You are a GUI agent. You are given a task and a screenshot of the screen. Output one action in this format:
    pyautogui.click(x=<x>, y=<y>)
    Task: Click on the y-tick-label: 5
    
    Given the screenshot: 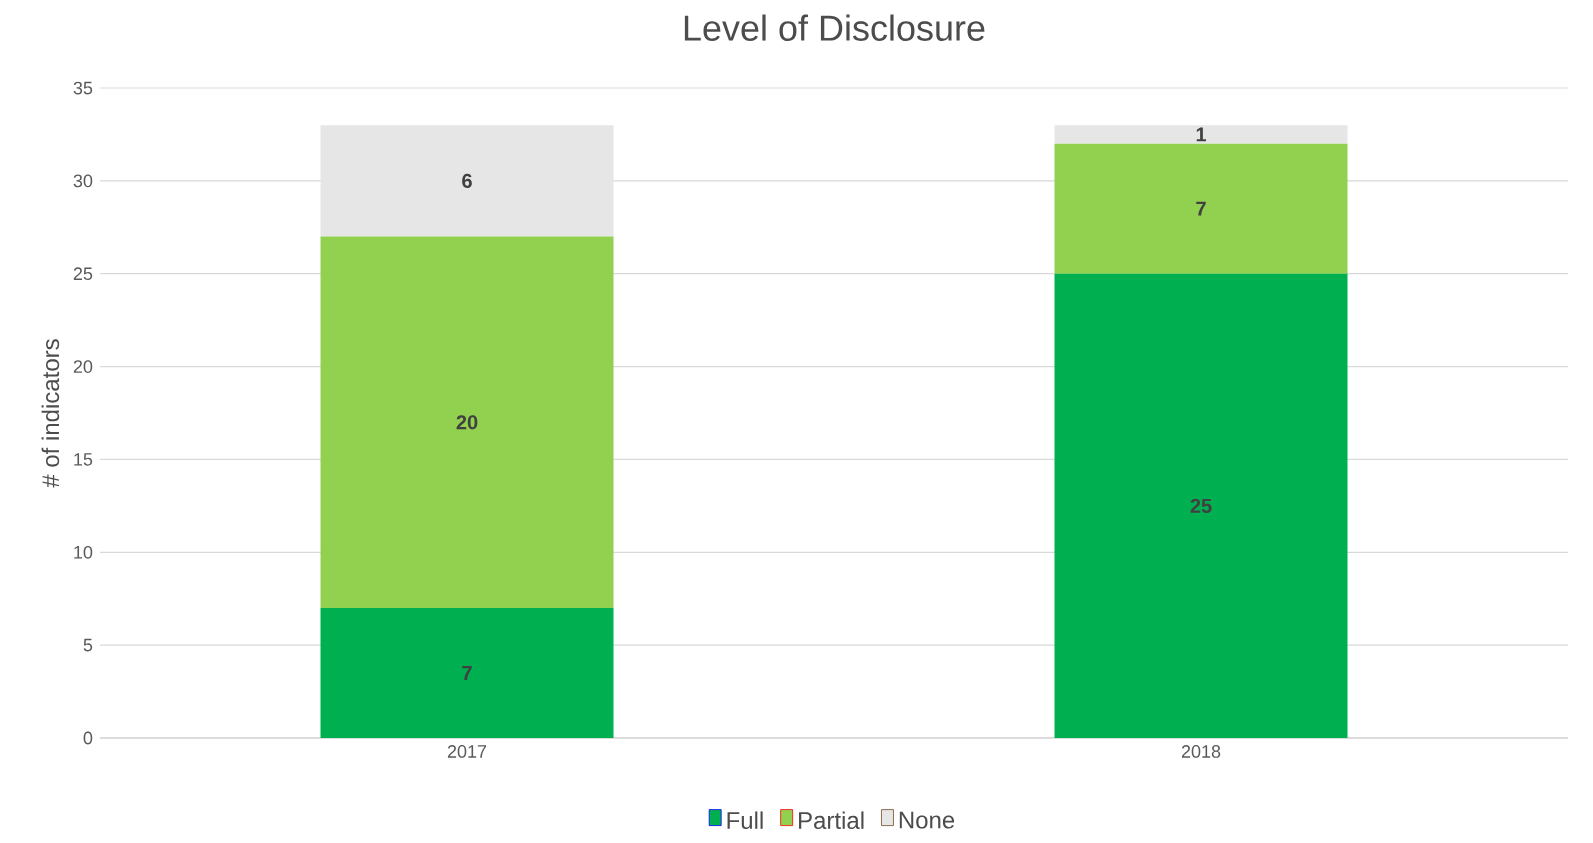 What is the action you would take?
    pyautogui.click(x=88, y=645)
    